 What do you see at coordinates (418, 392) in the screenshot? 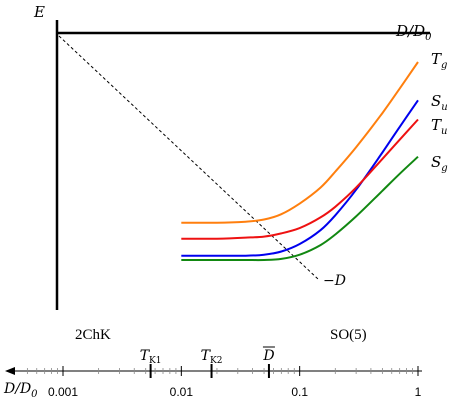
I see `tick-label: 1` at bounding box center [418, 392].